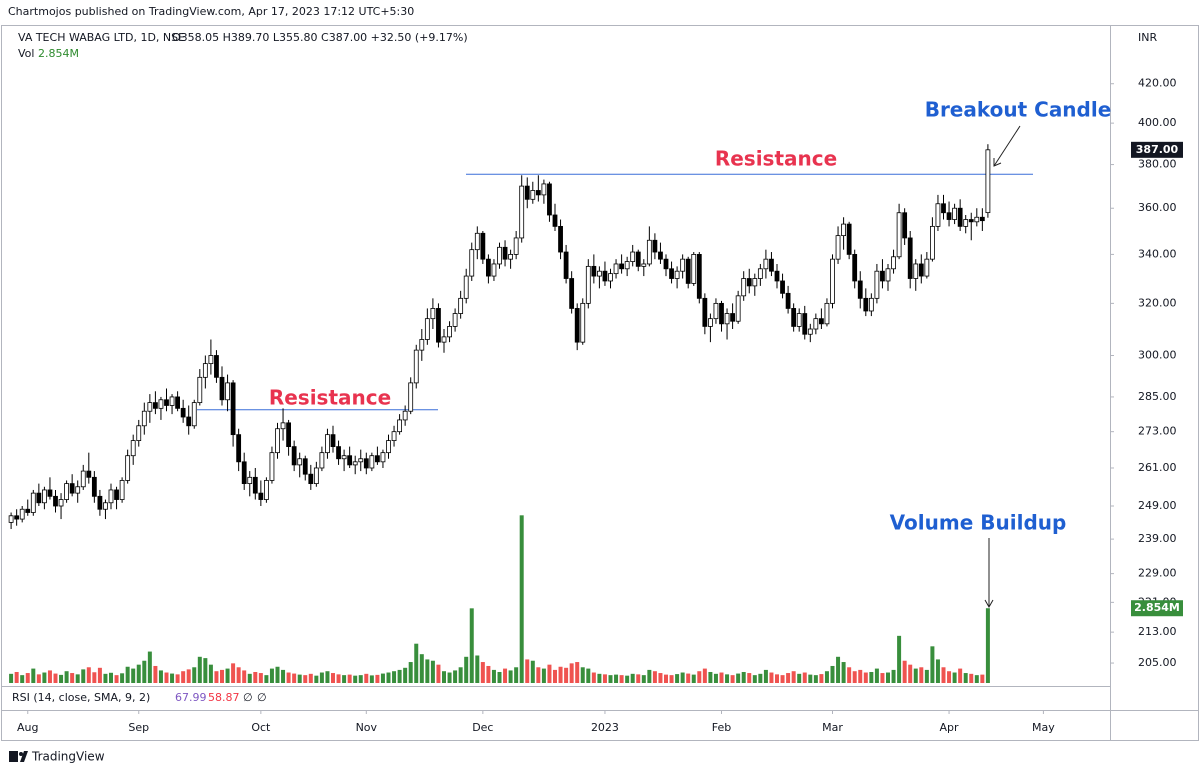  Describe the element at coordinates (1157, 122) in the screenshot. I see `y-tick-label: 400.00` at that location.